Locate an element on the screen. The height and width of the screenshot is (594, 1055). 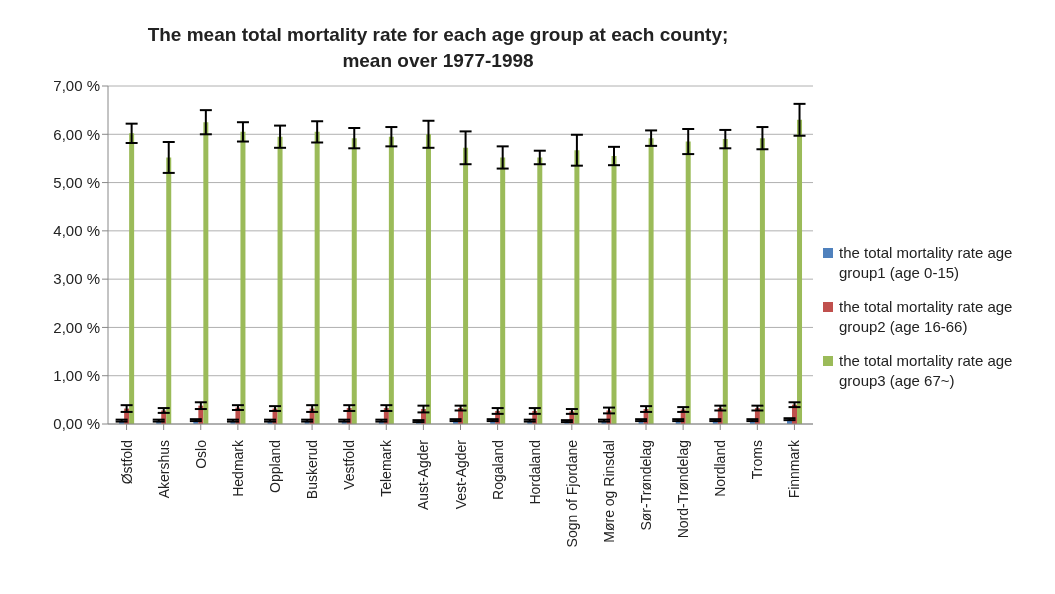
x-tick-label: Telemark is located at coordinates (386, 468).